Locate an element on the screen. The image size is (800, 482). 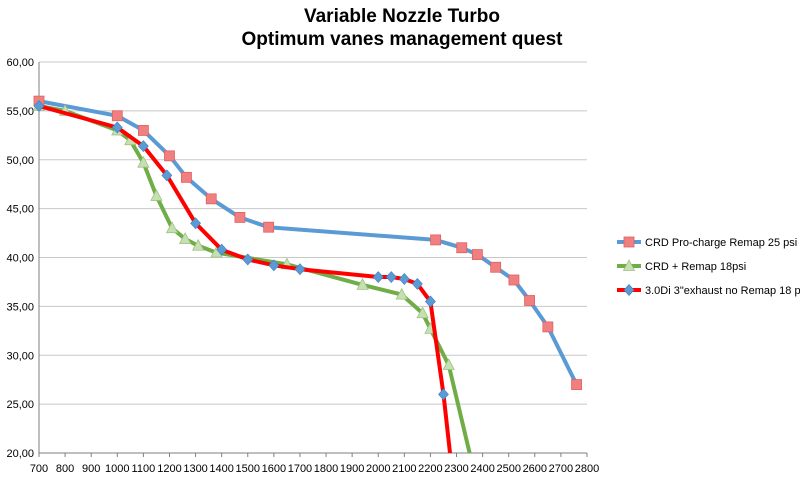
x-tick-label: 1500 is located at coordinates (248, 469).